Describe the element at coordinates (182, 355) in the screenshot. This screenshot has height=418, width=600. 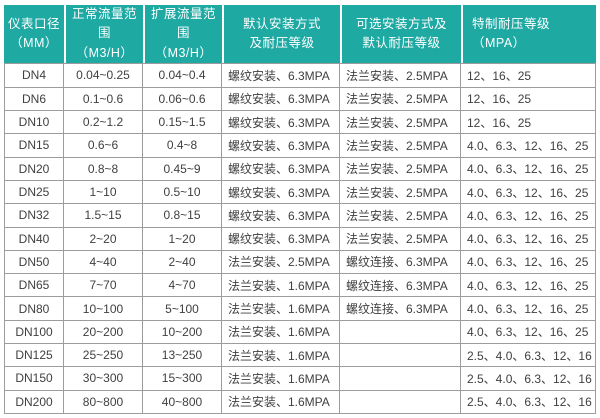
I see `cell-extended-flow-range: 13~250` at that location.